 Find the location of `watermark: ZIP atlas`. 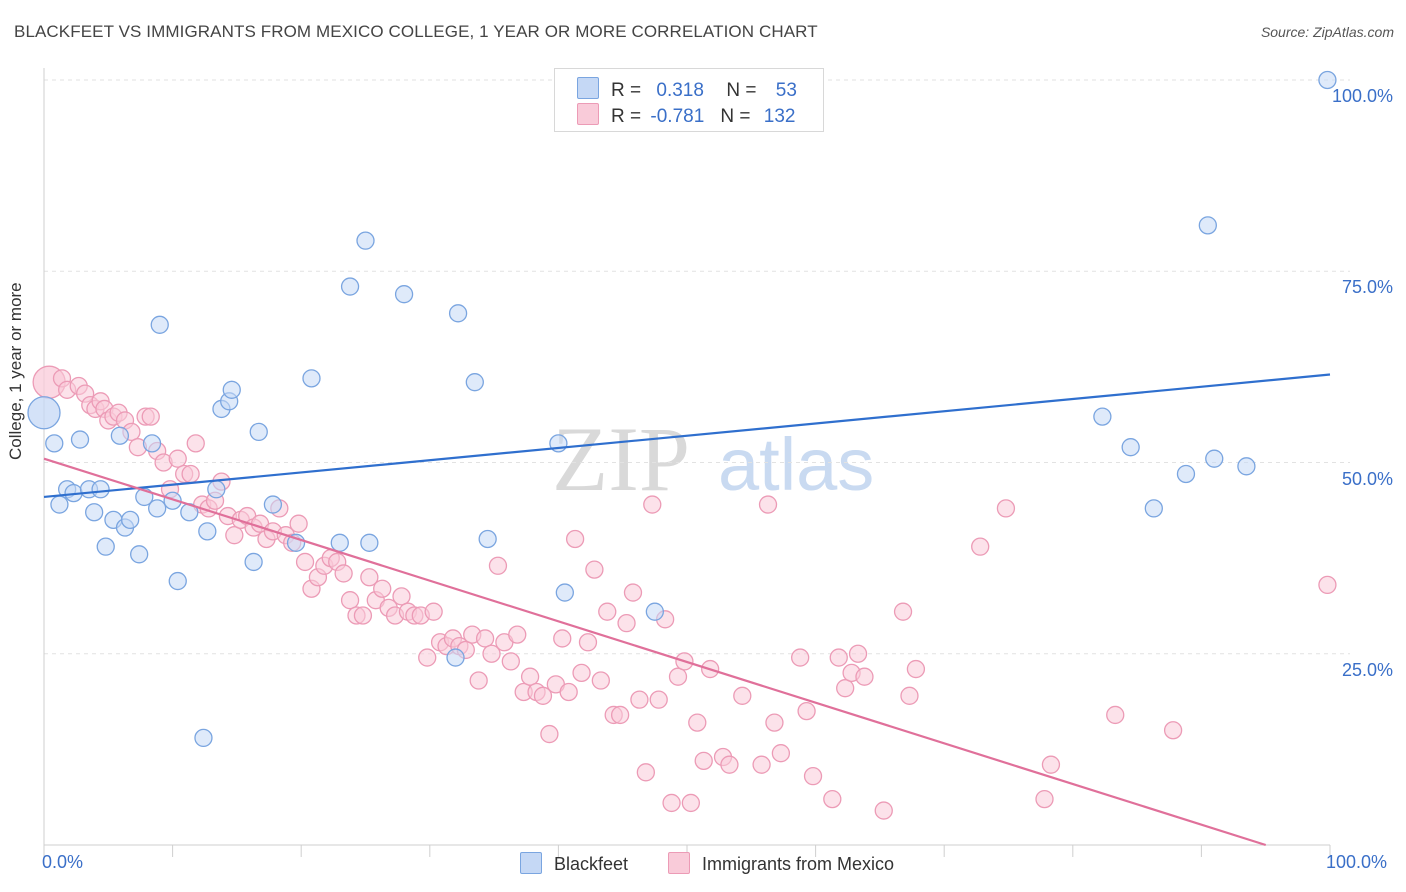

watermark: ZIP atlas is located at coordinates (713, 459).